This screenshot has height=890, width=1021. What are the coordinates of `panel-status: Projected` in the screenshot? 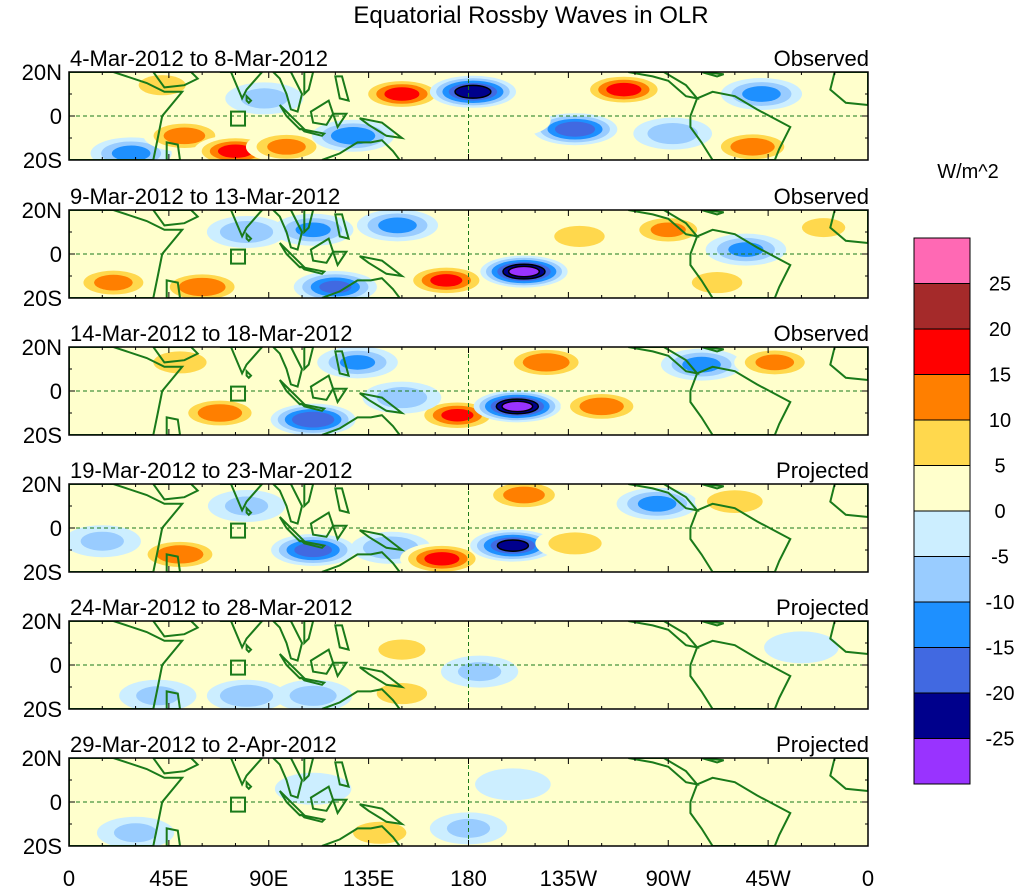 It's located at (822, 607).